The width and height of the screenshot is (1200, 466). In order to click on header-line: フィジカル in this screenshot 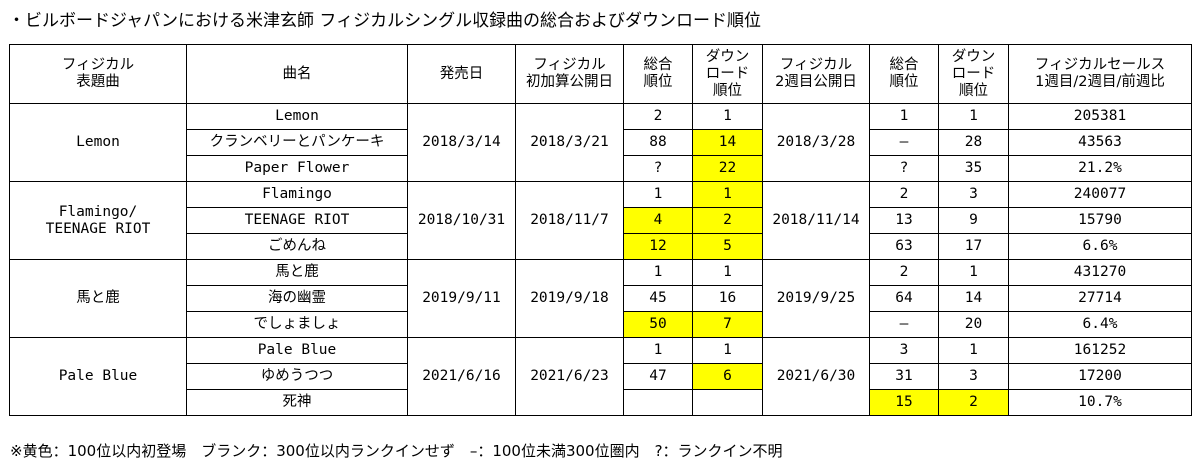, I will do `click(98, 65)`.